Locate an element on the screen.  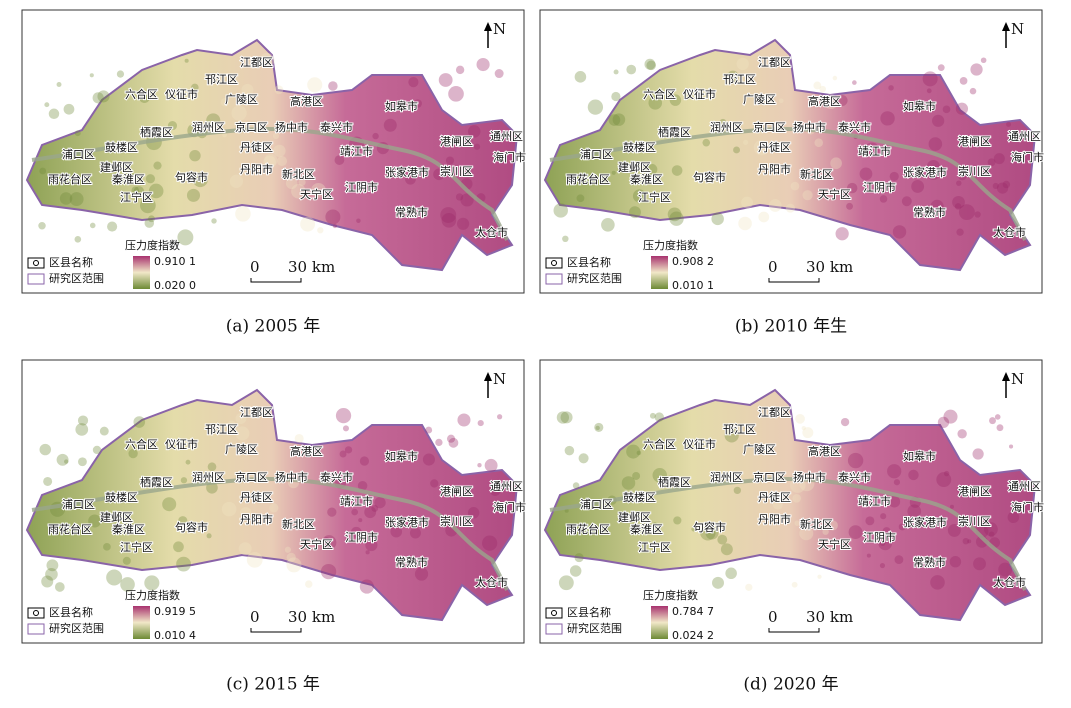
district-label: 泰兴市 is located at coordinates (336, 477).